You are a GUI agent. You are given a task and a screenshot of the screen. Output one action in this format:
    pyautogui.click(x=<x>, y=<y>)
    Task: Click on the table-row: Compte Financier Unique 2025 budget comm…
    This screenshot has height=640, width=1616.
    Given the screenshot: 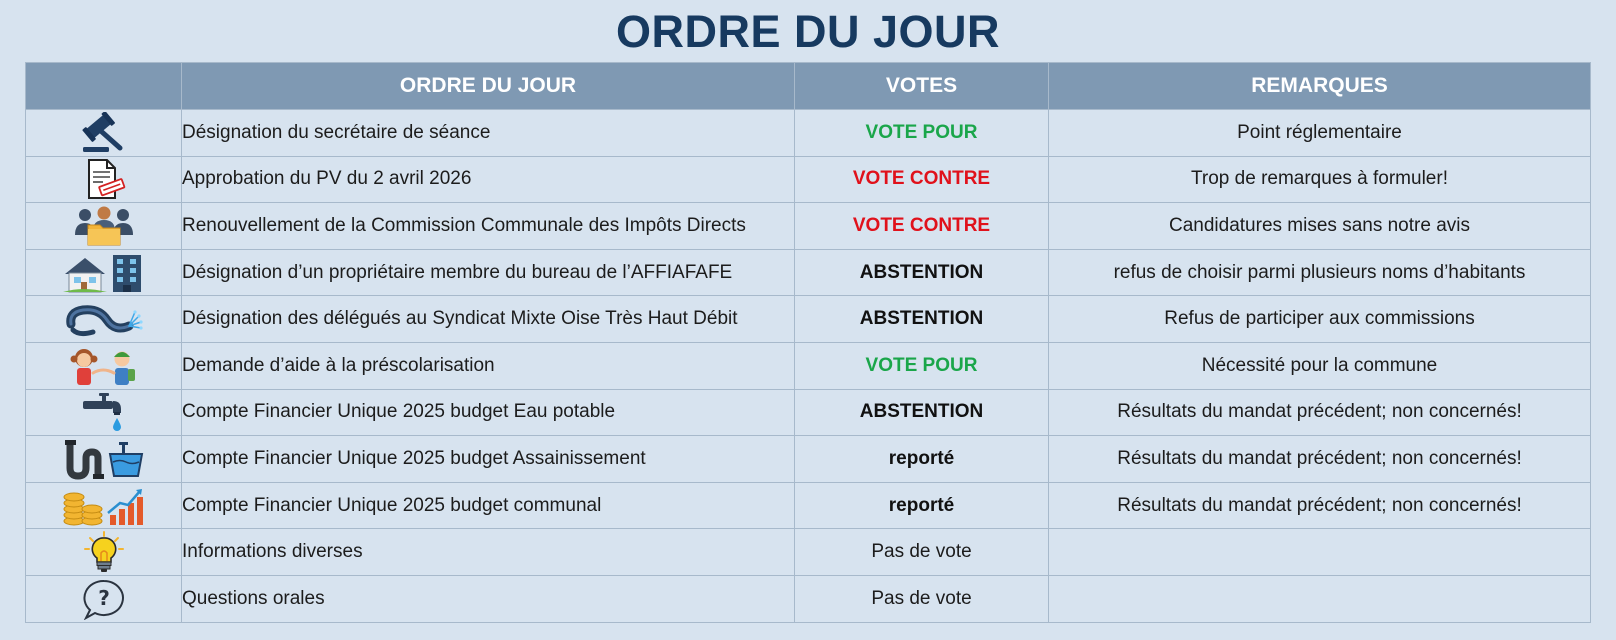 What is the action you would take?
    pyautogui.click(x=808, y=505)
    